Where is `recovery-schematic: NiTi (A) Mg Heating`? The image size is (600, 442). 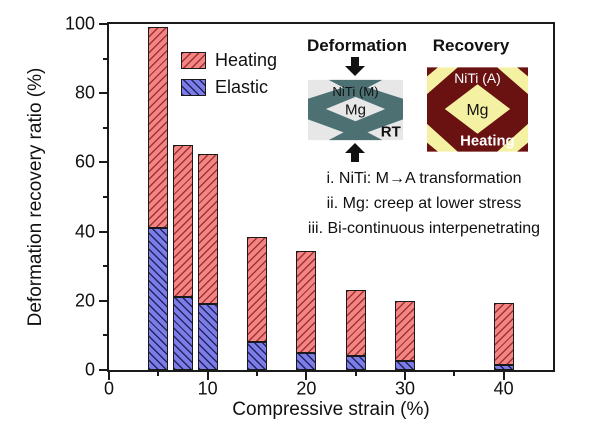
recovery-schematic: NiTi (A) Mg Heating is located at coordinates (477, 109).